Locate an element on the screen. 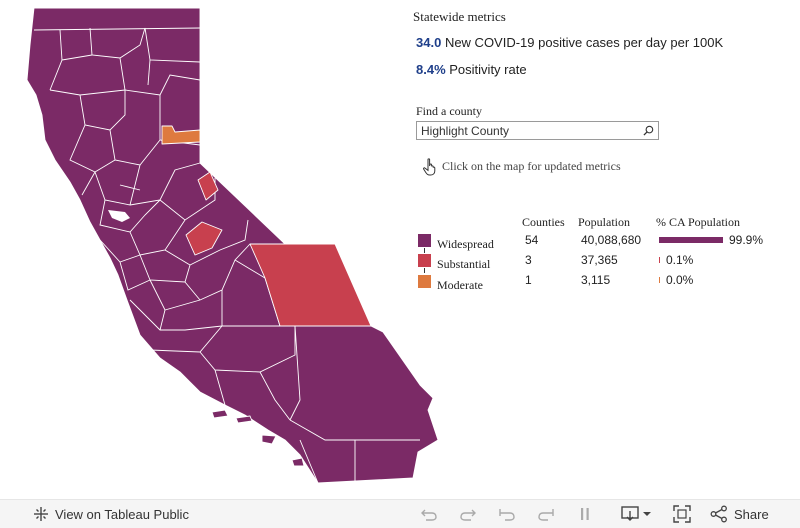 This screenshot has width=800, height=528. statewide-metrics-title: Statewide metrics is located at coordinates (459, 16).